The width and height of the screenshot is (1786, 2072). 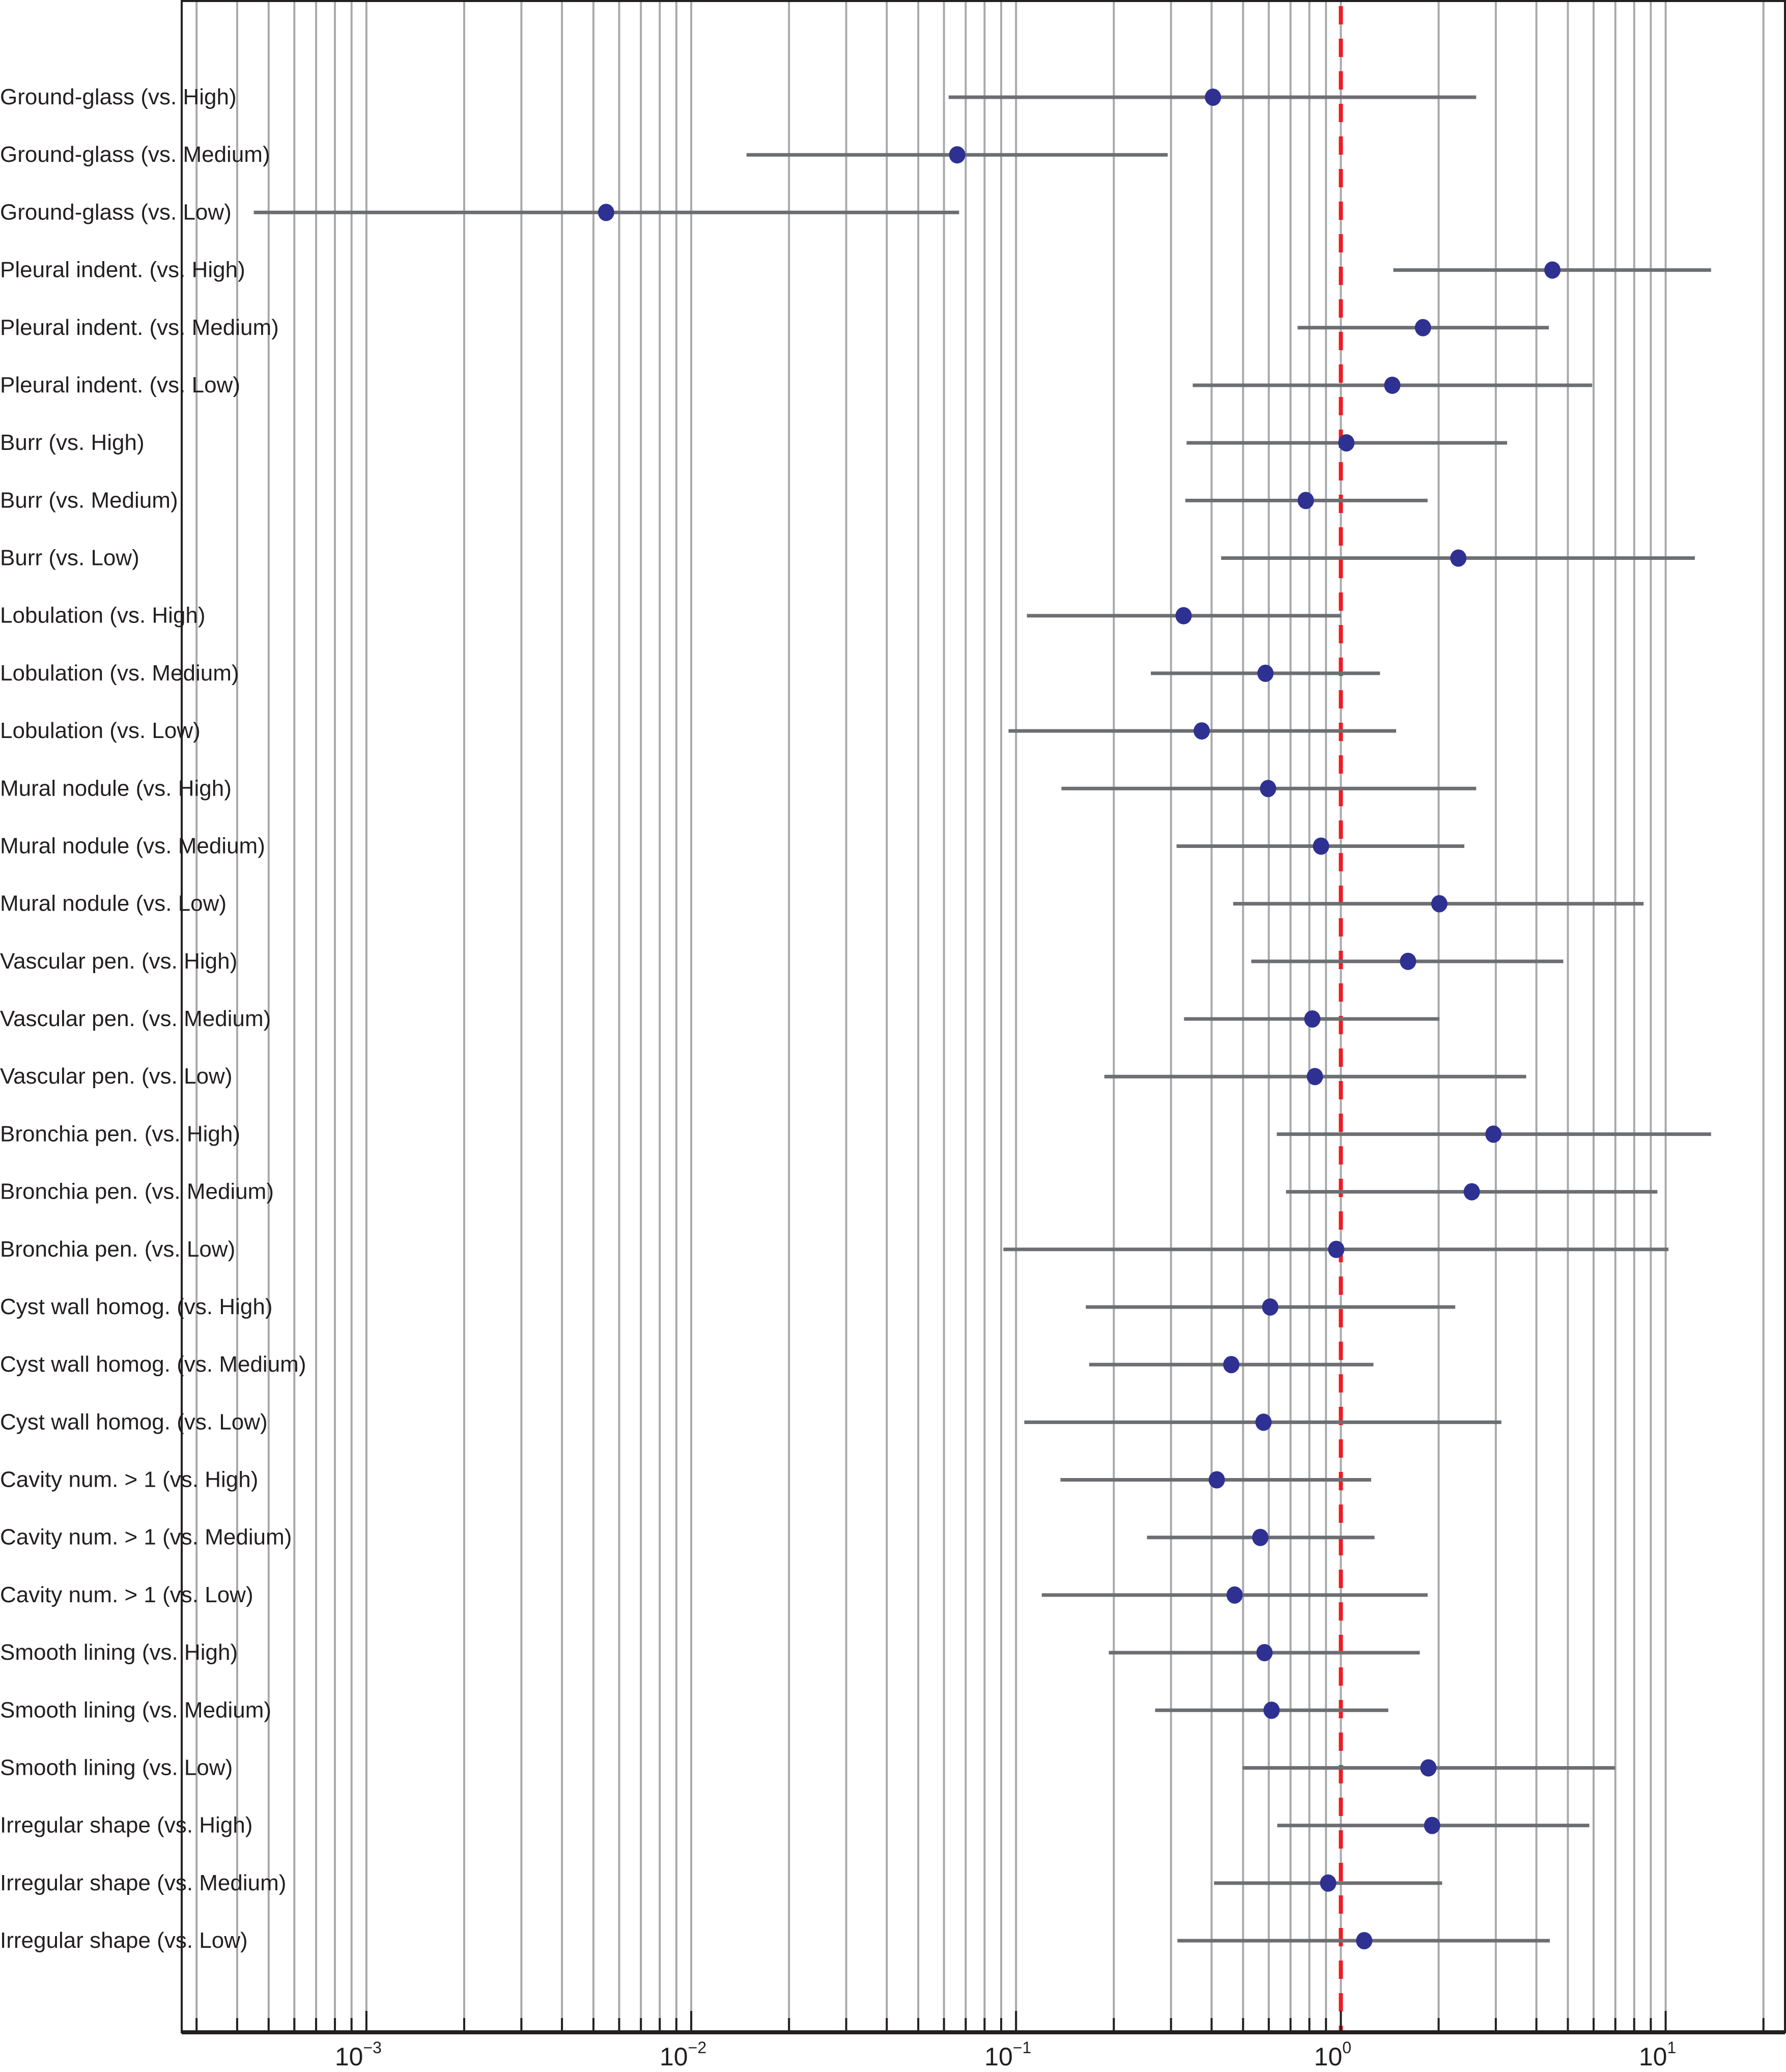 What do you see at coordinates (134, 1421) in the screenshot?
I see `row-label: Cyst wall homog. (vs. Low)` at bounding box center [134, 1421].